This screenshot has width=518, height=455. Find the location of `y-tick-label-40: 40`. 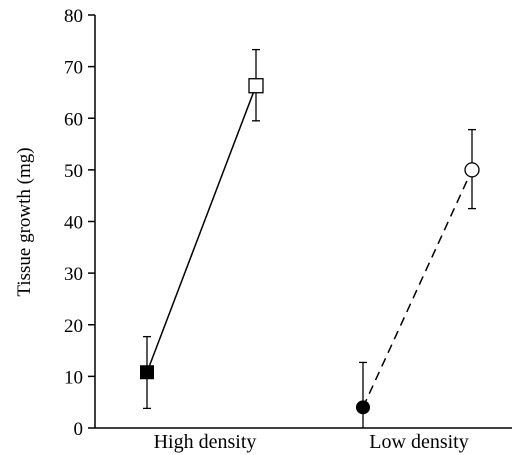

y-tick-label-40: 40 is located at coordinates (73, 223).